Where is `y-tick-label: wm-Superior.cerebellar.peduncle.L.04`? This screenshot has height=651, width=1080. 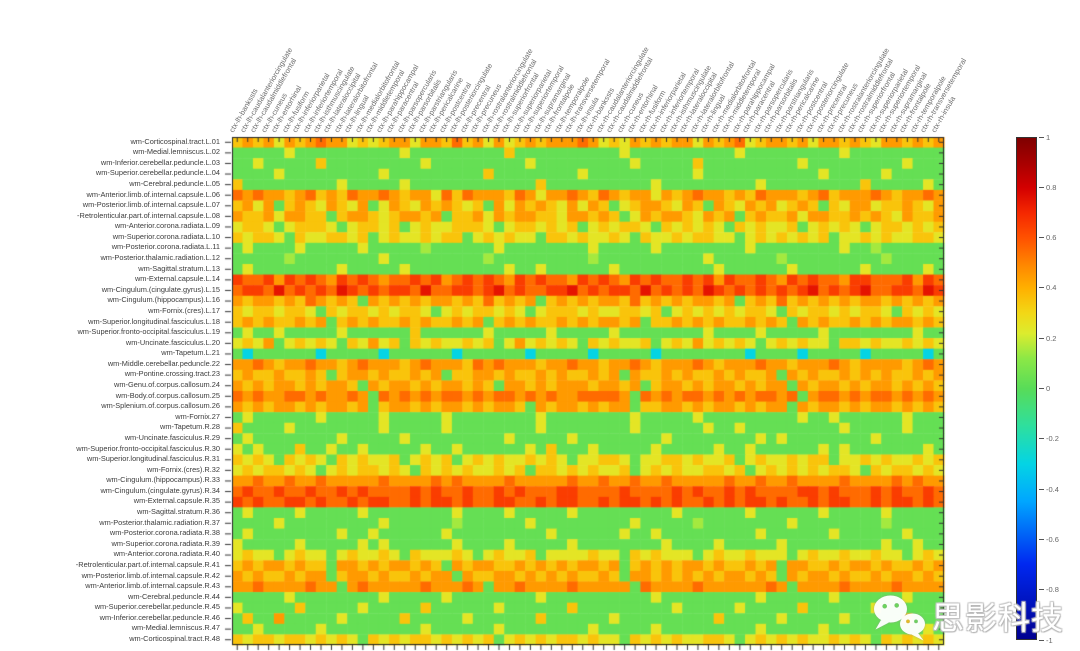
y-tick-label: wm-Superior.cerebellar.peduncle.L.04 is located at coordinates (157, 173).